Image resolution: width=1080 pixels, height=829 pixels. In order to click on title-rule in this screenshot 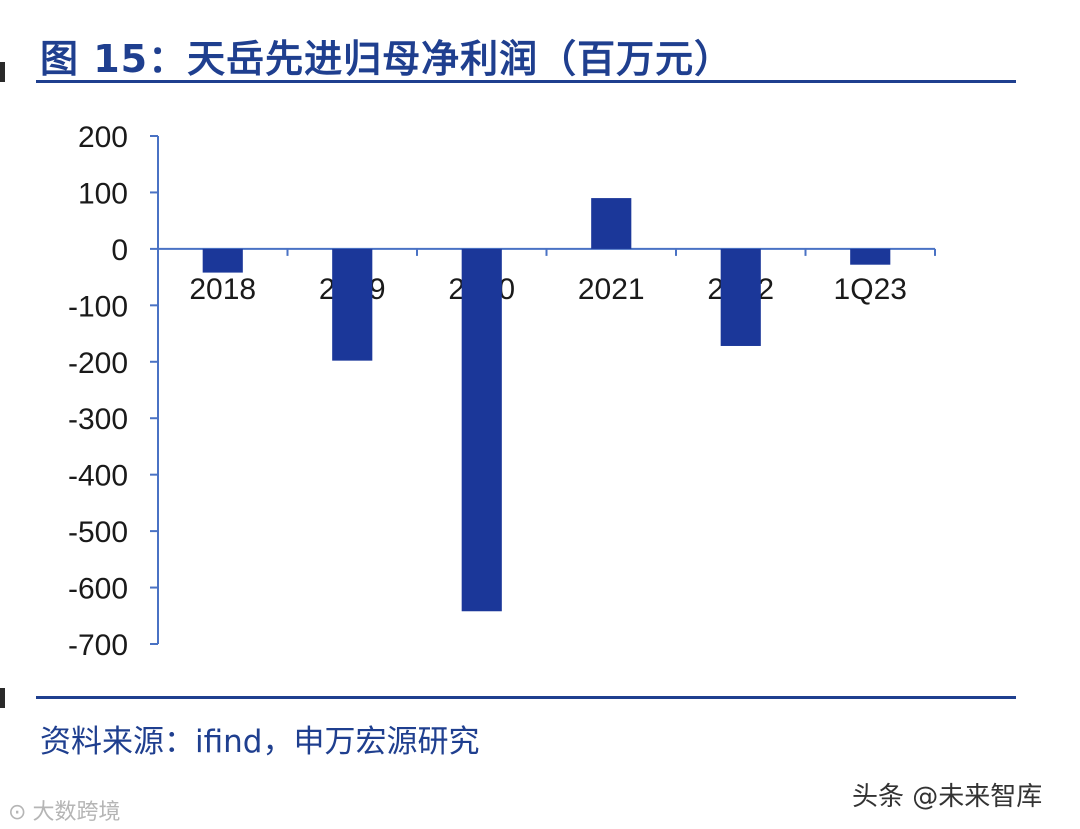, I will do `click(526, 81)`.